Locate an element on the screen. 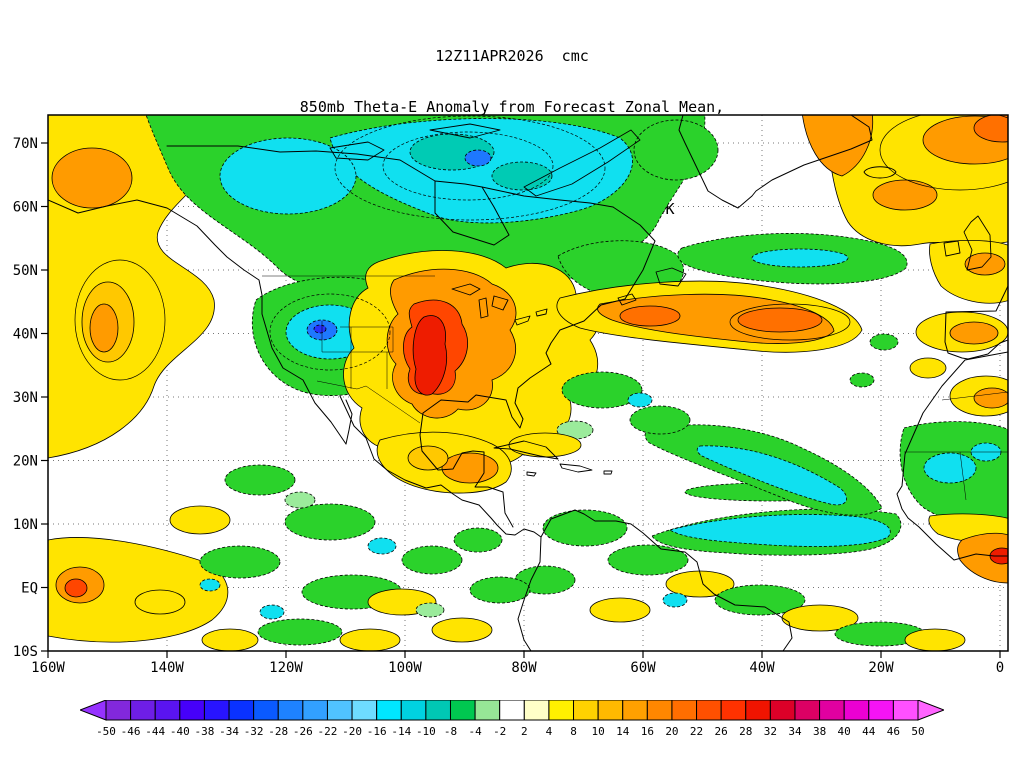 The image size is (1024, 768). y-axis-label: 40N is located at coordinates (25, 335).